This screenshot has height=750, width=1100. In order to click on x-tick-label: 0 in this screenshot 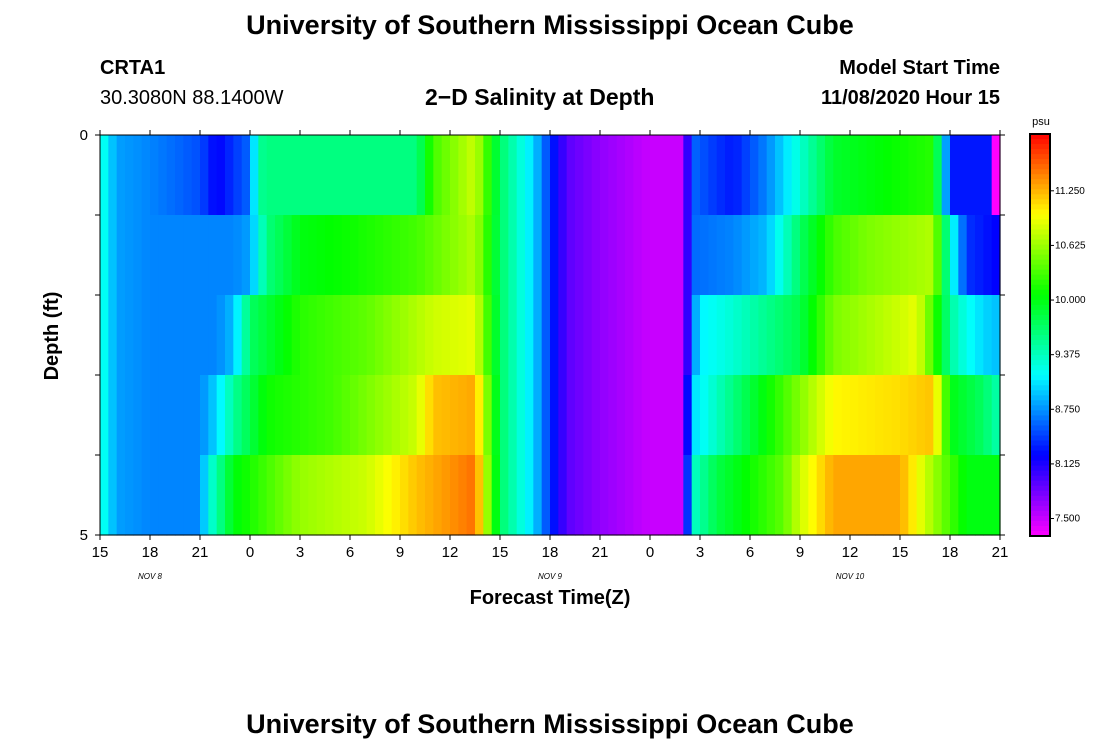, I will do `click(250, 552)`.